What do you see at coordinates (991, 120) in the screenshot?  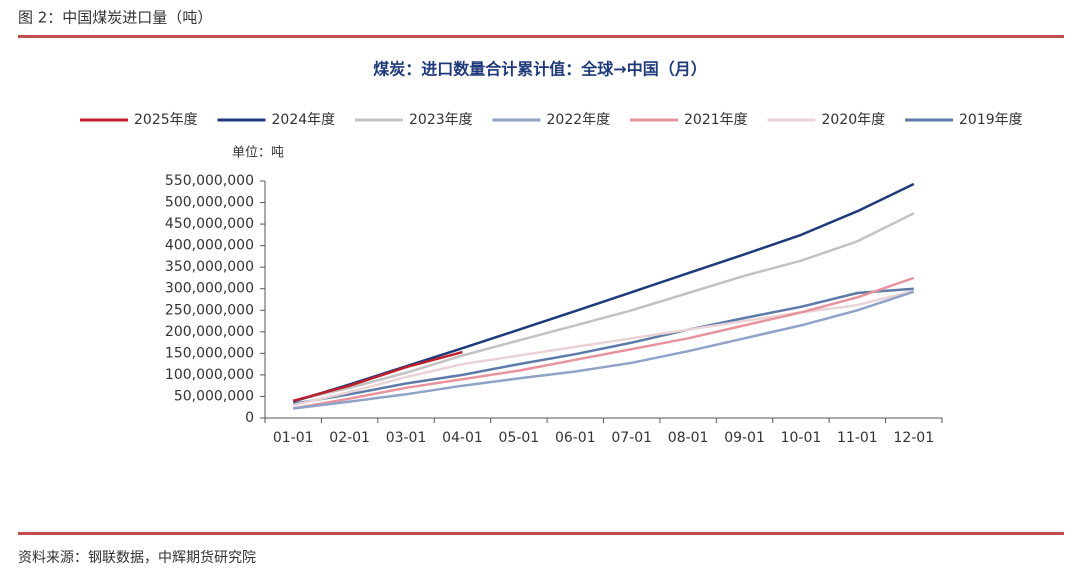 I see `legend-label: 2019年度` at bounding box center [991, 120].